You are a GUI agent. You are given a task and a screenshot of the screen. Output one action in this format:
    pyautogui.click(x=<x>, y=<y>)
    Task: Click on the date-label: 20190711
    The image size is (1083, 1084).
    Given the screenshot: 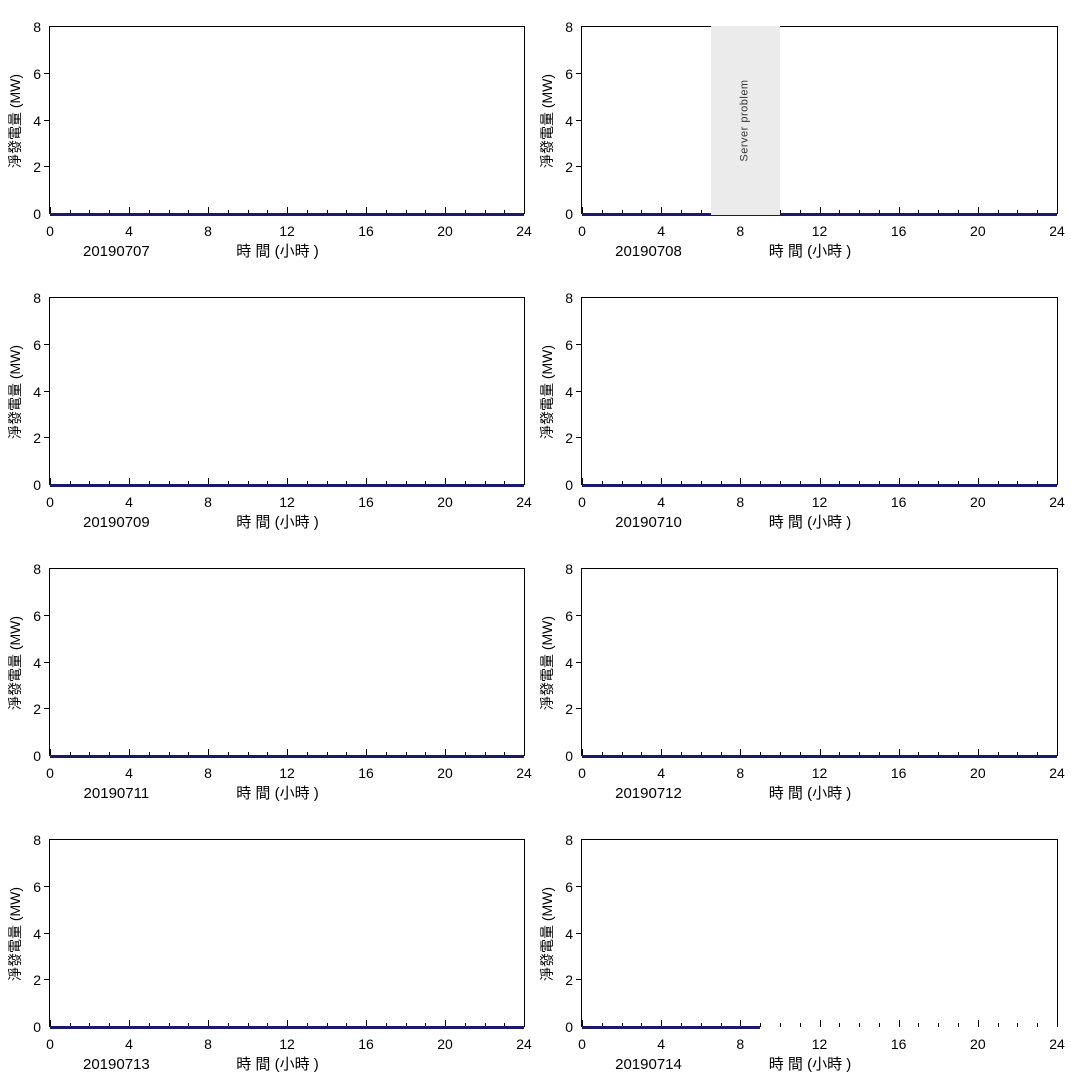 What is the action you would take?
    pyautogui.click(x=116, y=793)
    